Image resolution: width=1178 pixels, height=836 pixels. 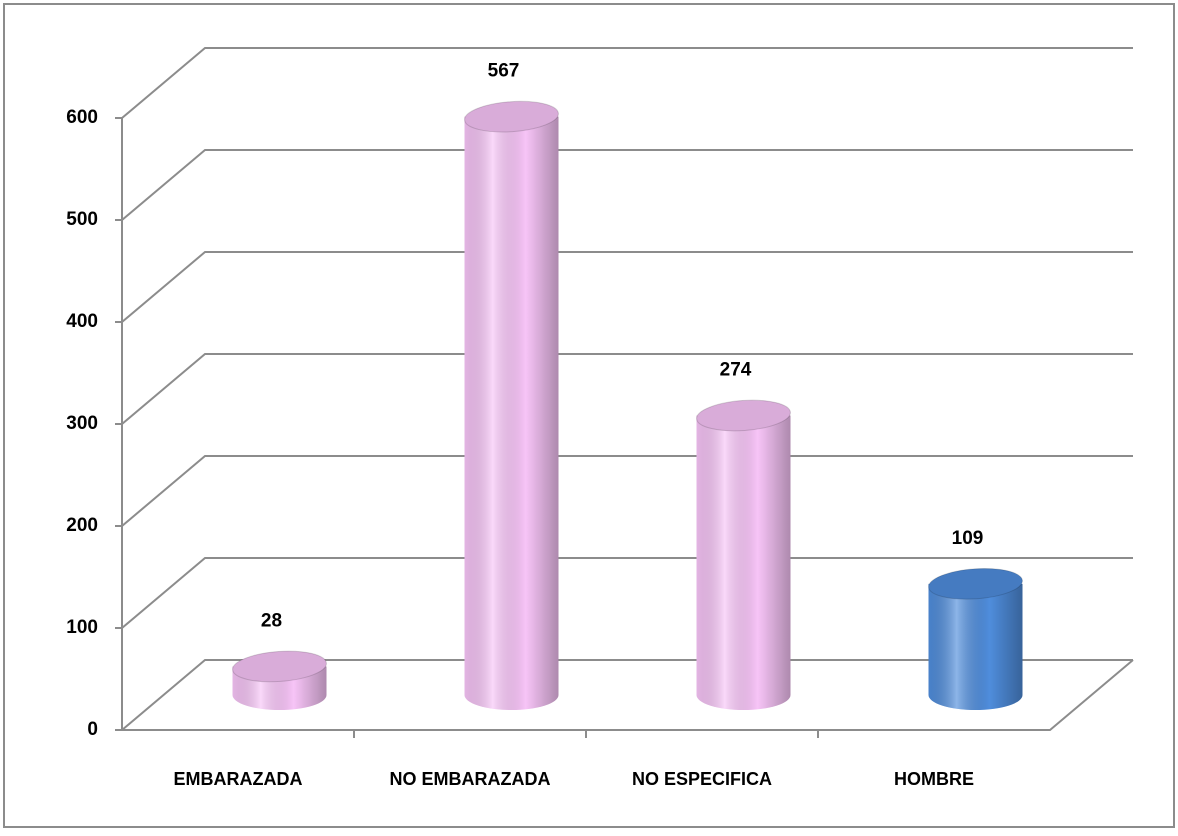 What do you see at coordinates (702, 779) in the screenshot?
I see `x-tick-label: NO ESPECIFICA` at bounding box center [702, 779].